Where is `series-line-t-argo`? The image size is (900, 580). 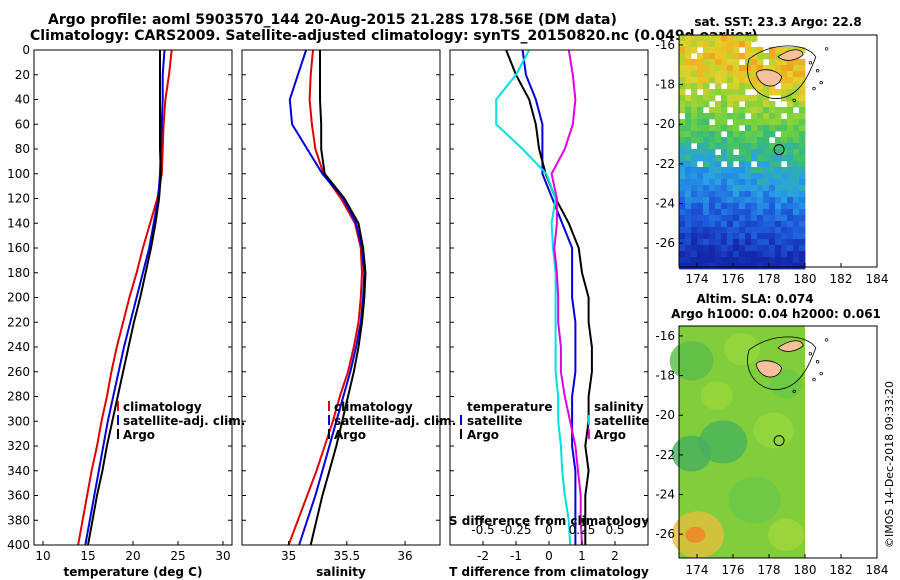
series-line-t-argo is located at coordinates (549, 297).